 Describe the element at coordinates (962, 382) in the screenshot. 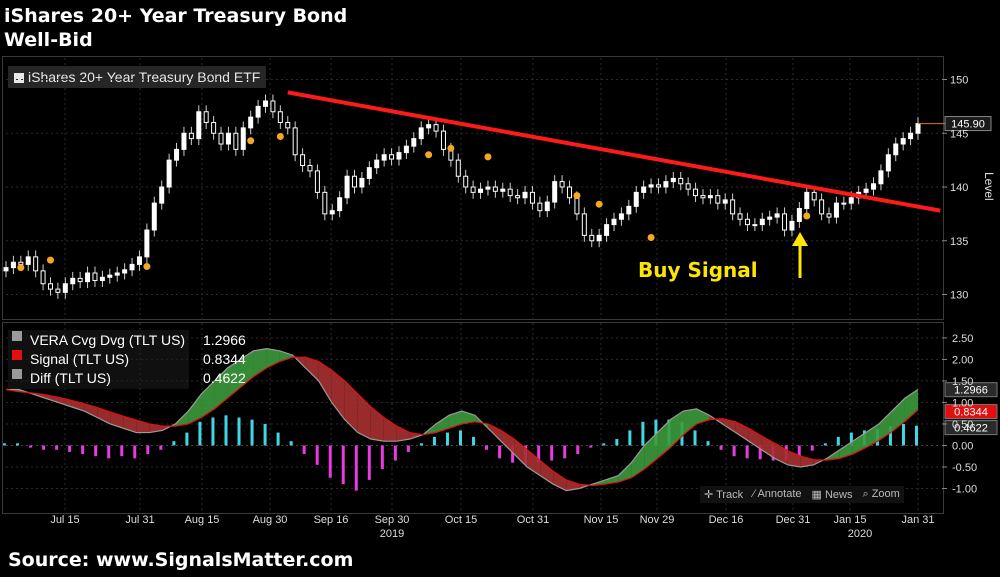

I see `macd-tick-label: 1.50` at that location.